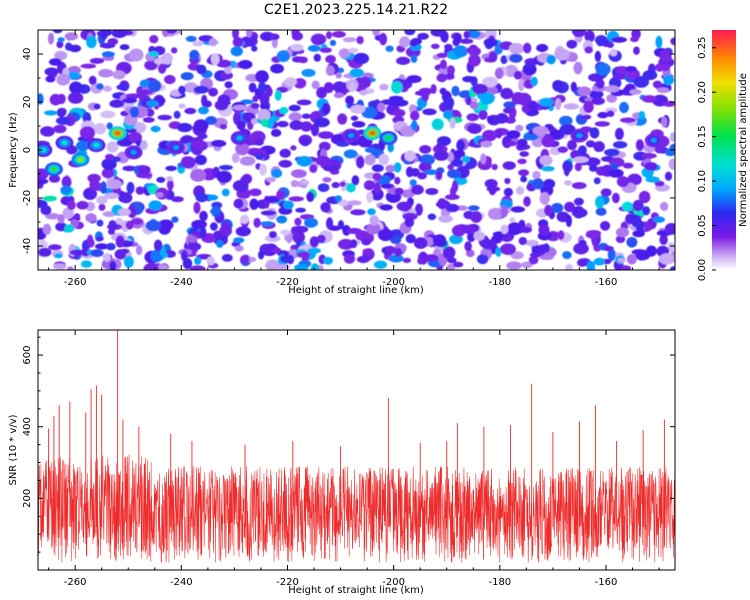 The height and width of the screenshot is (600, 750). What do you see at coordinates (702, 181) in the screenshot?
I see `colorbar-tick-label: 0.10` at bounding box center [702, 181].